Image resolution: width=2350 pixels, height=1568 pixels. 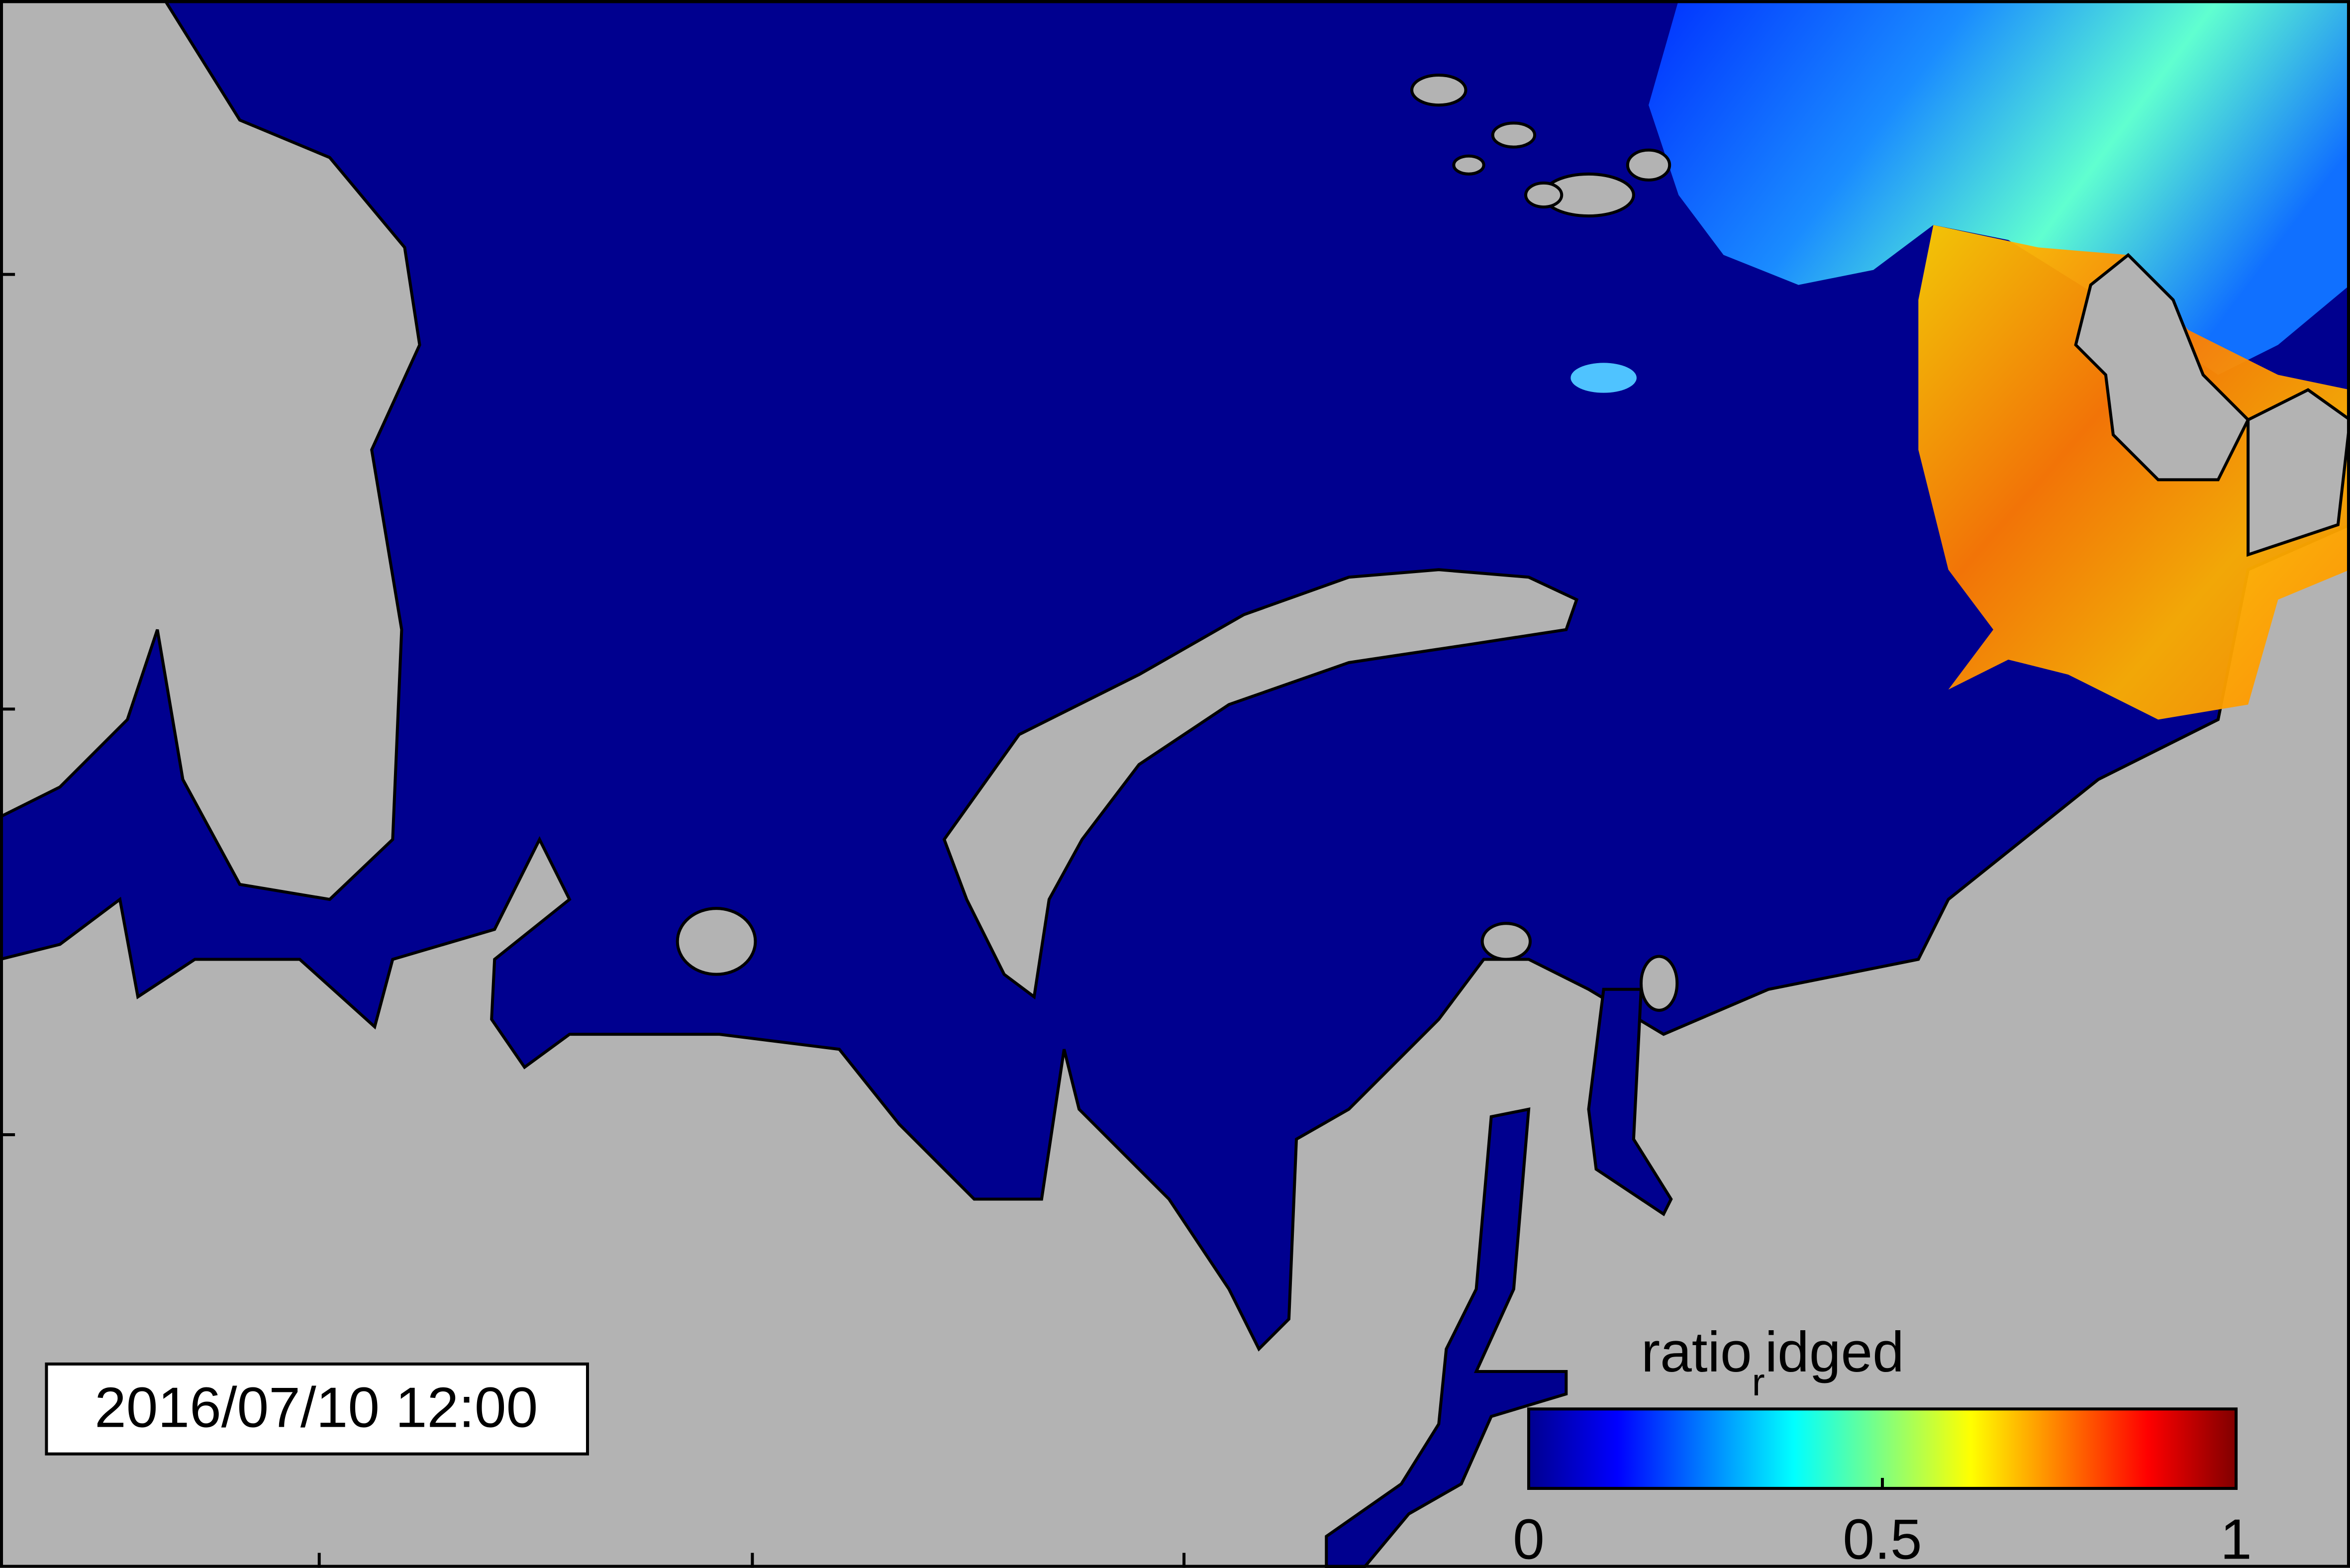 What do you see at coordinates (1882, 1448) in the screenshot?
I see `colorbar` at bounding box center [1882, 1448].